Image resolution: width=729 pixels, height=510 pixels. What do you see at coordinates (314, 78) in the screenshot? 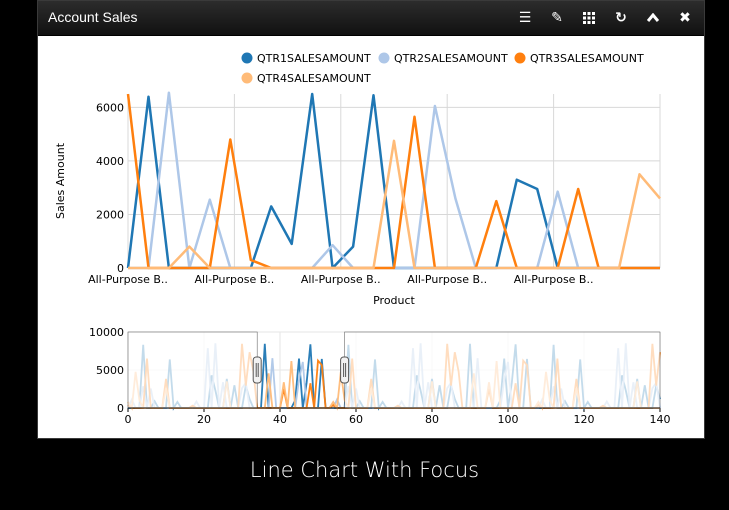
I see `legend-label: QTR4SALESAMOUNT` at bounding box center [314, 78].